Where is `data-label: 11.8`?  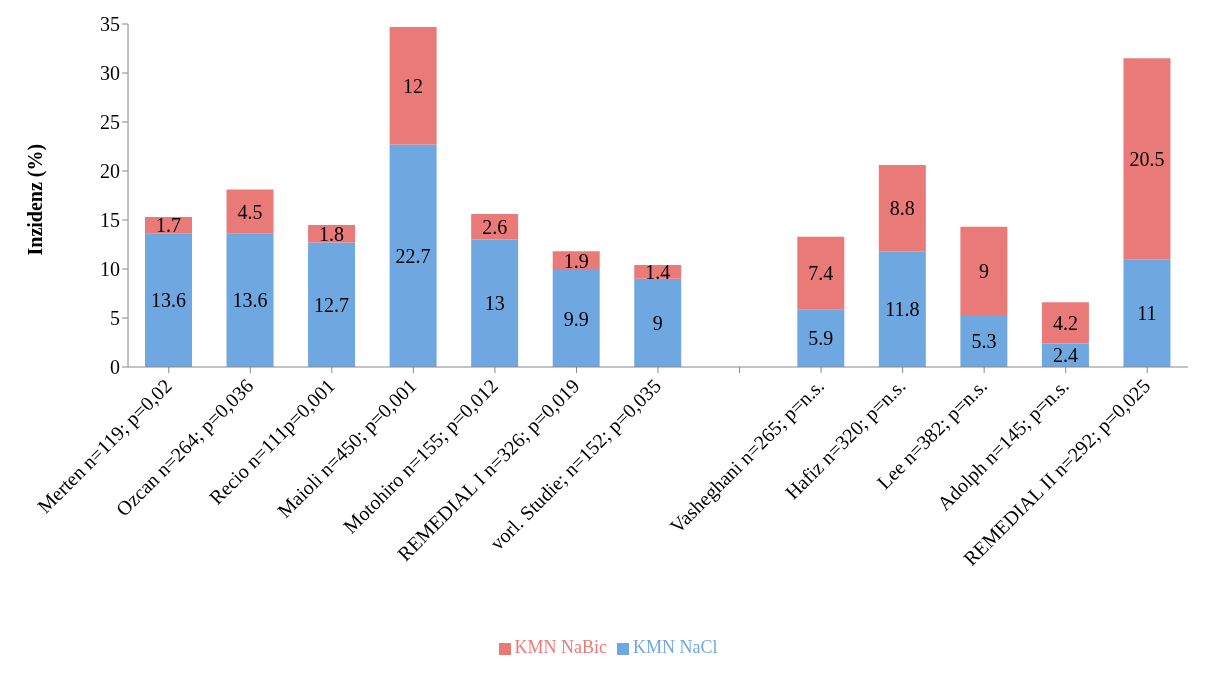
data-label: 11.8 is located at coordinates (902, 309).